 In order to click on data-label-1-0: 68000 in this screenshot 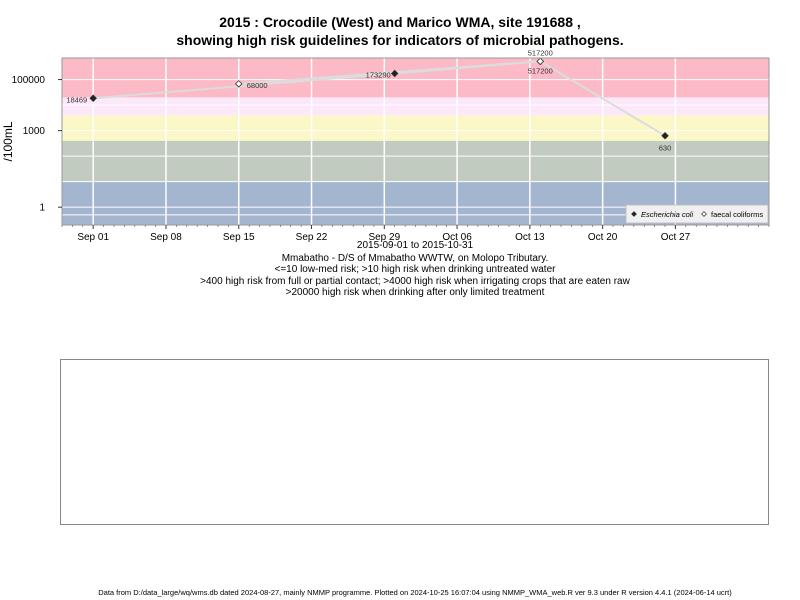, I will do `click(257, 85)`.